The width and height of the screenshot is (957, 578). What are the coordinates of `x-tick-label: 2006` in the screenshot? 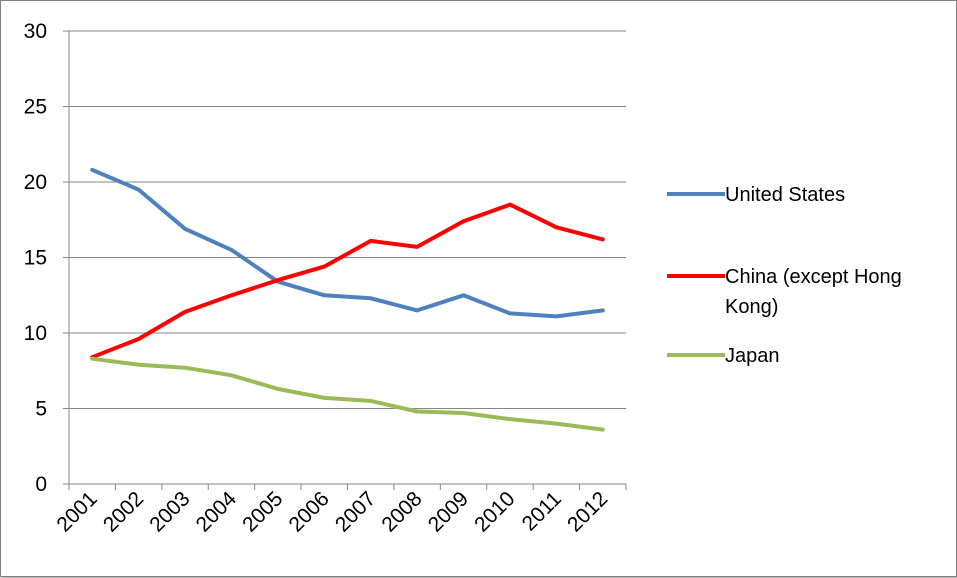 It's located at (309, 511).